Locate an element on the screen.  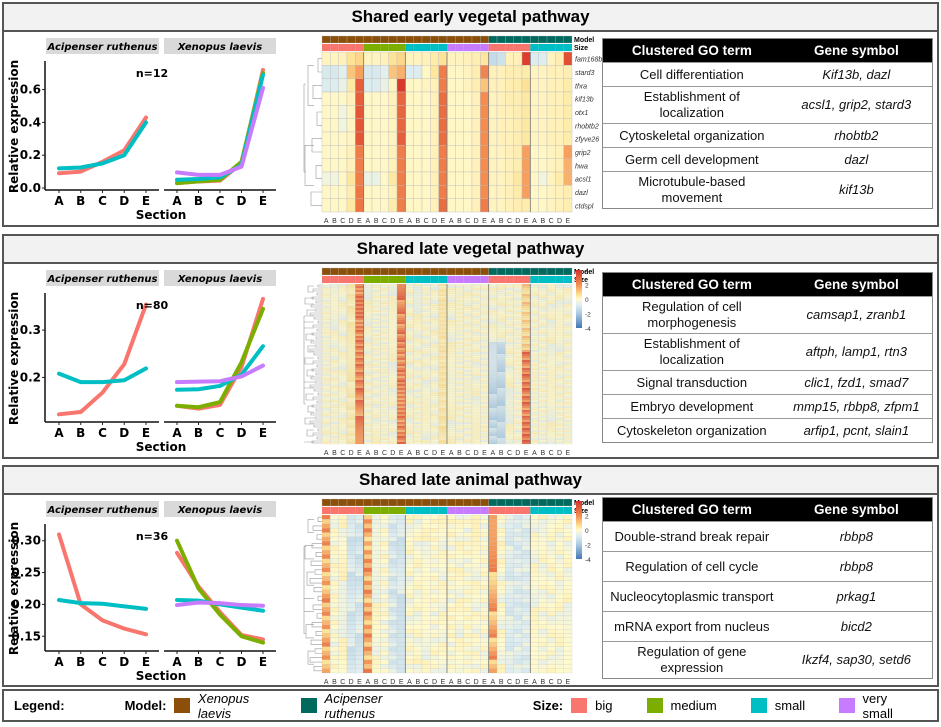
row-dendrogram is located at coordinates (312, 364).